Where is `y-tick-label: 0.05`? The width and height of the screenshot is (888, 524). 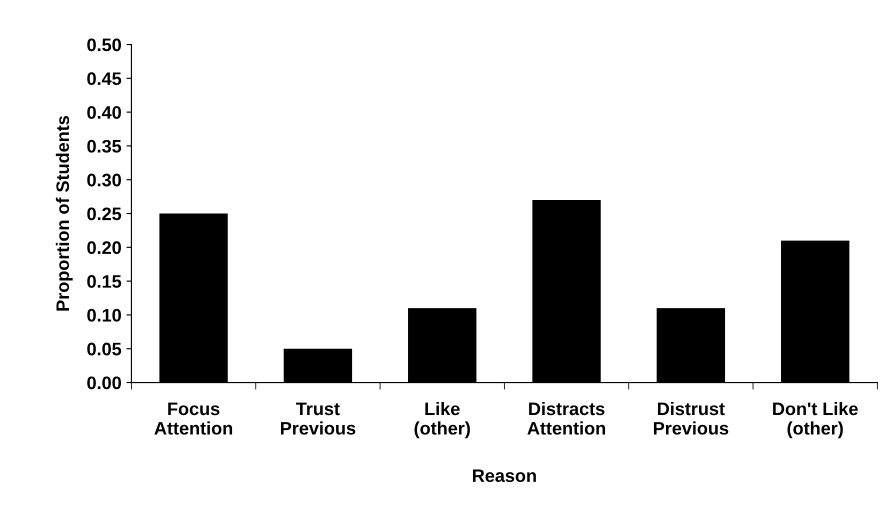
y-tick-label: 0.05 is located at coordinates (104, 349).